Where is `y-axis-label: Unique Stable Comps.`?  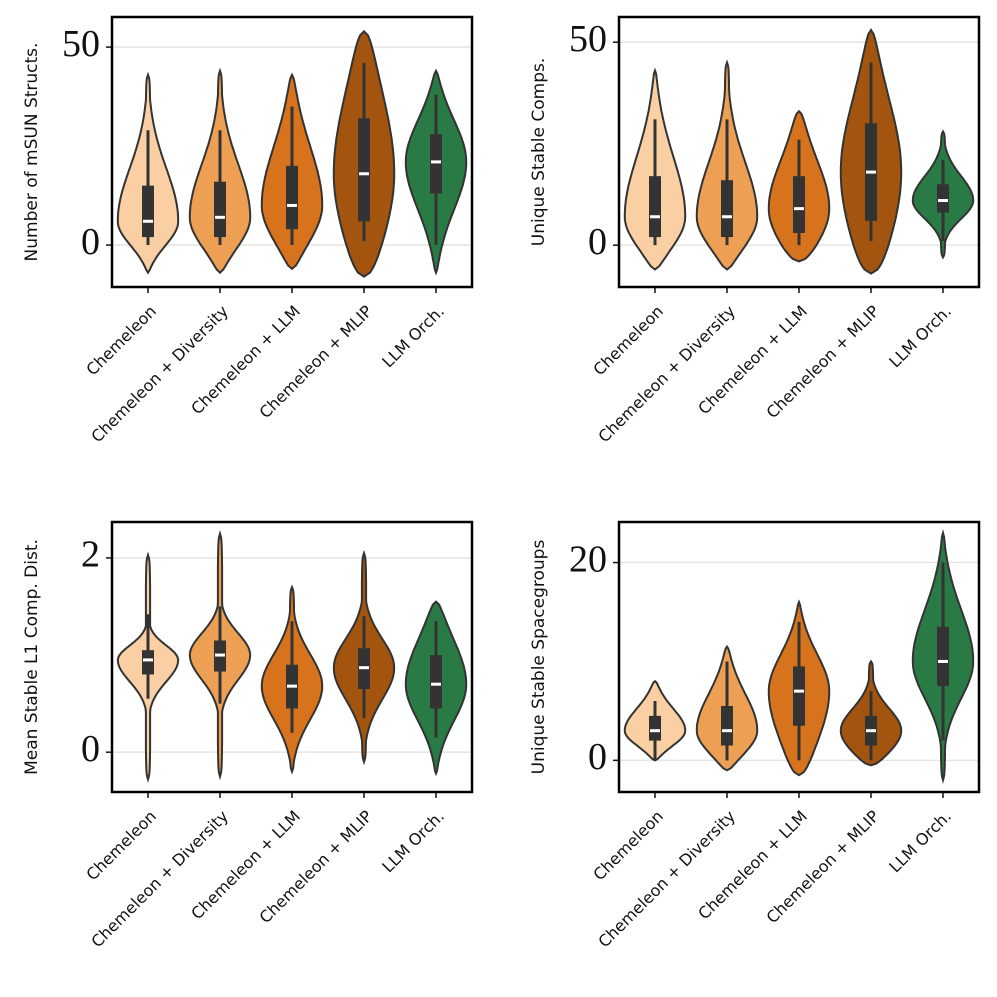 y-axis-label: Unique Stable Comps. is located at coordinates (539, 152).